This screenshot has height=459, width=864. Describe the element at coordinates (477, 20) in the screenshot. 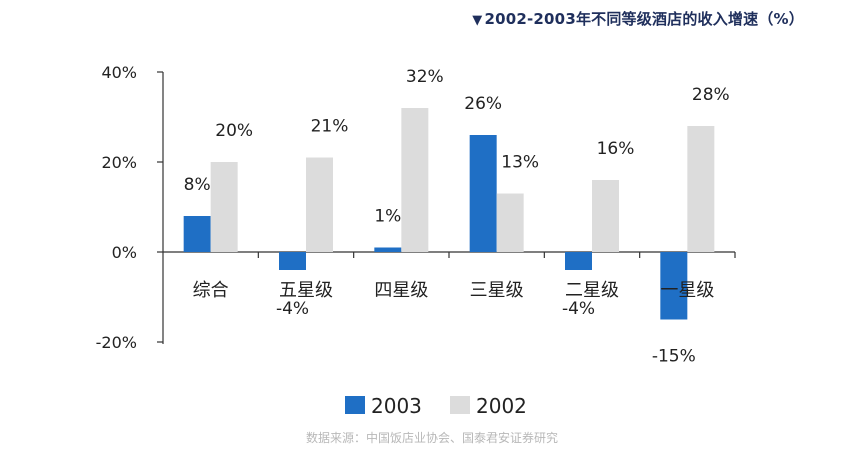

I see `triangle-down-icon: ▼` at that location.